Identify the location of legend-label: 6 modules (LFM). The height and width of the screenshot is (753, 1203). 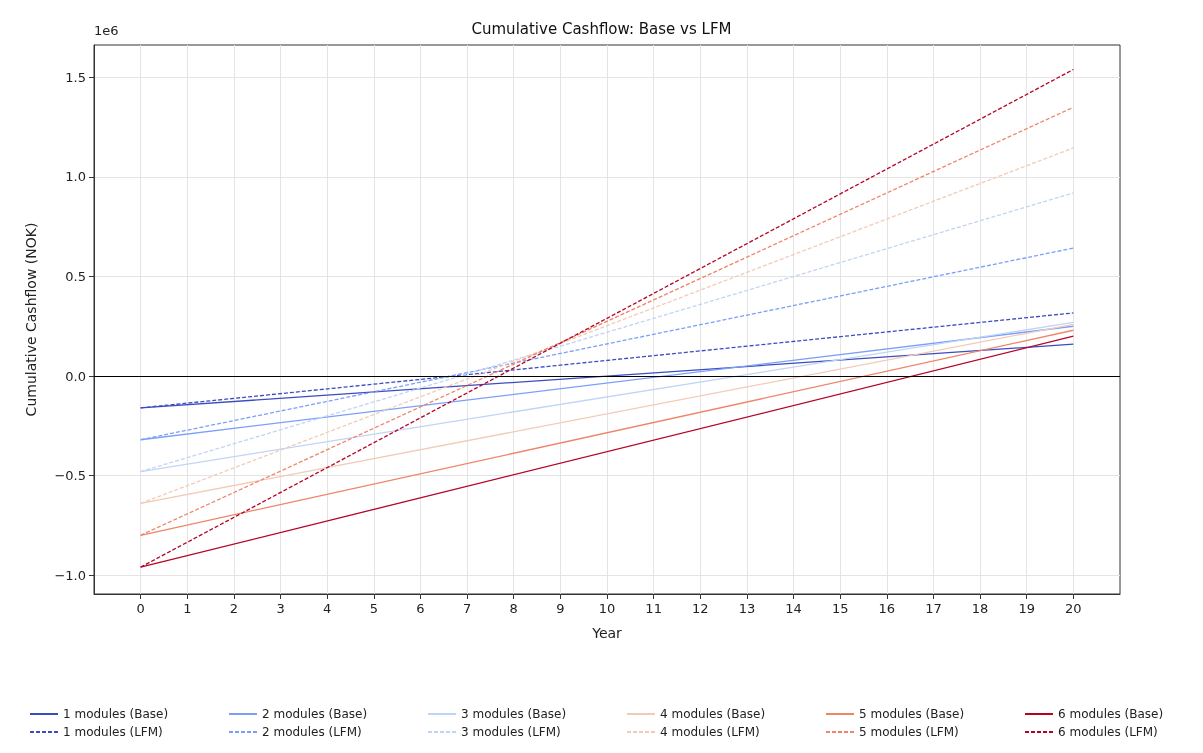
(1108, 732).